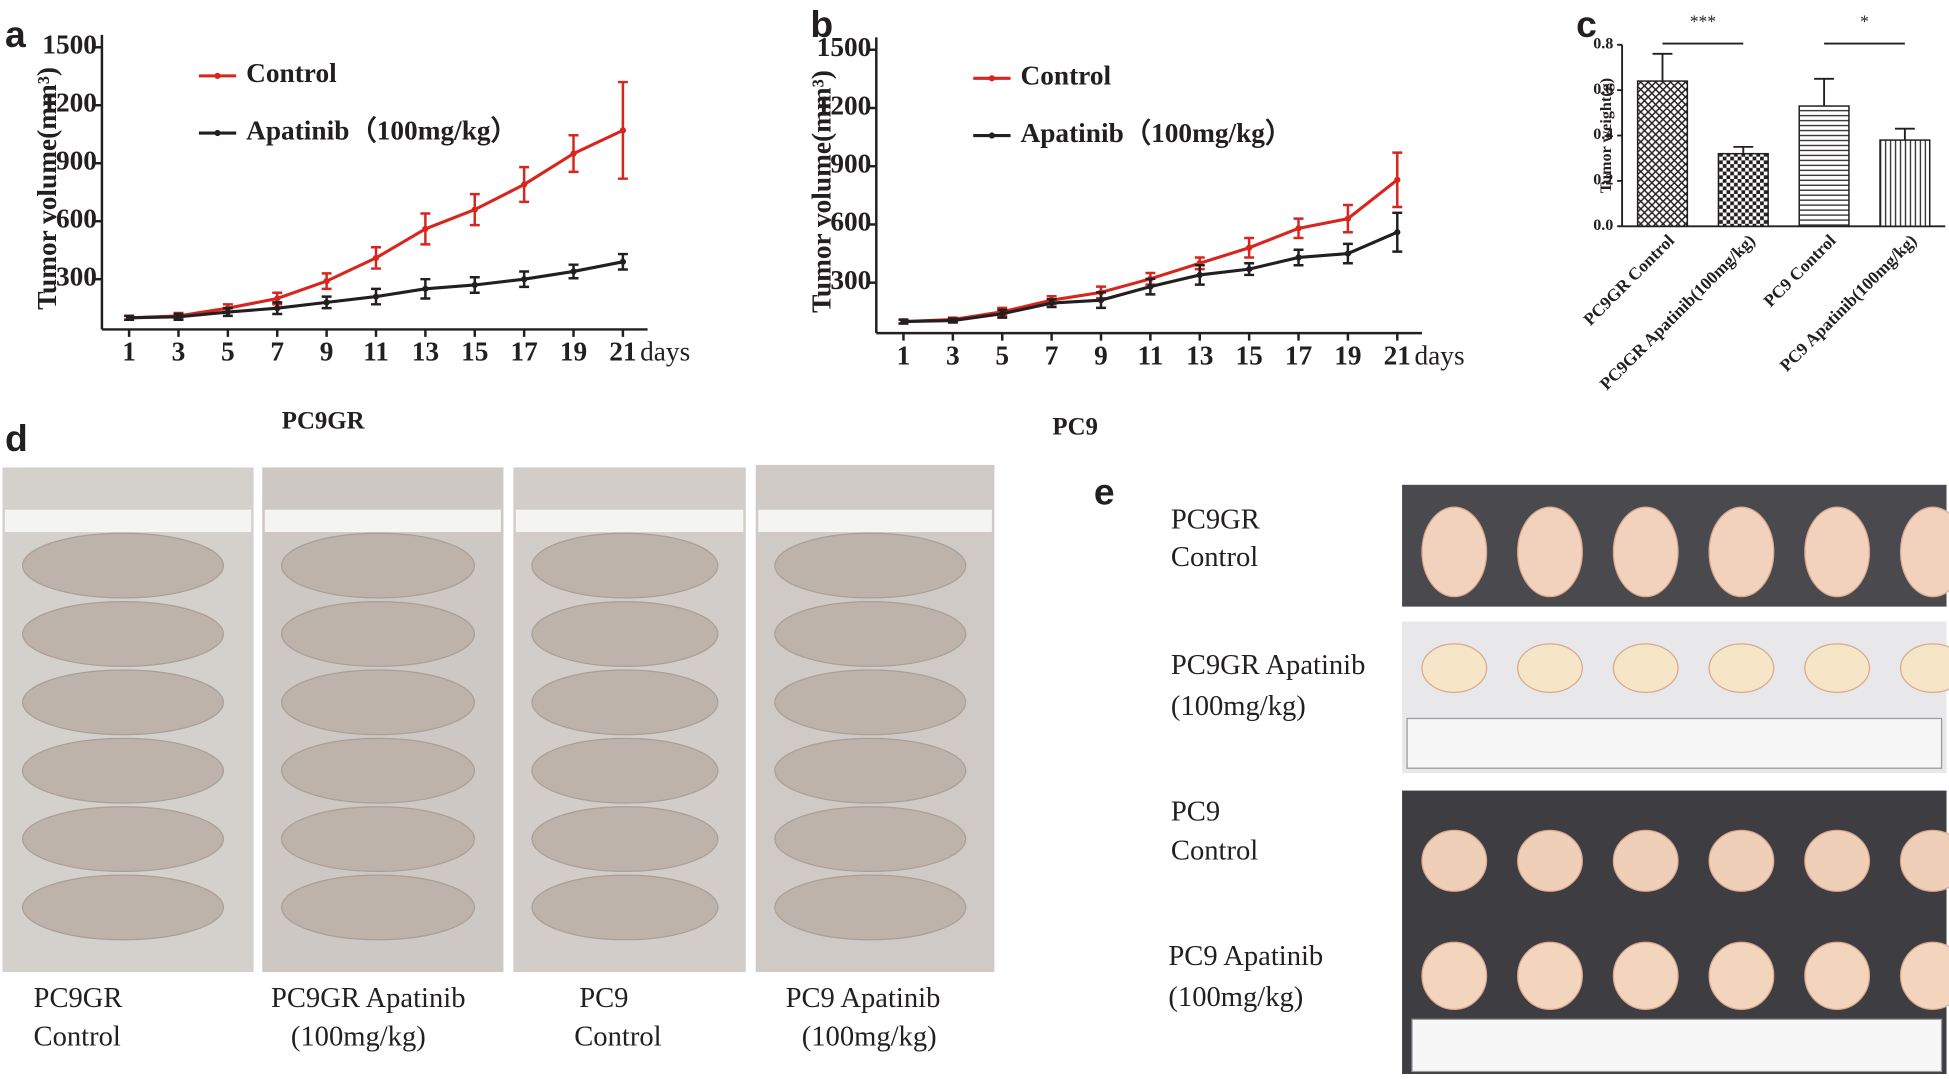 This screenshot has height=1079, width=1949. Describe the element at coordinates (1603, 43) in the screenshot. I see `y-tick-label: 0.8` at that location.